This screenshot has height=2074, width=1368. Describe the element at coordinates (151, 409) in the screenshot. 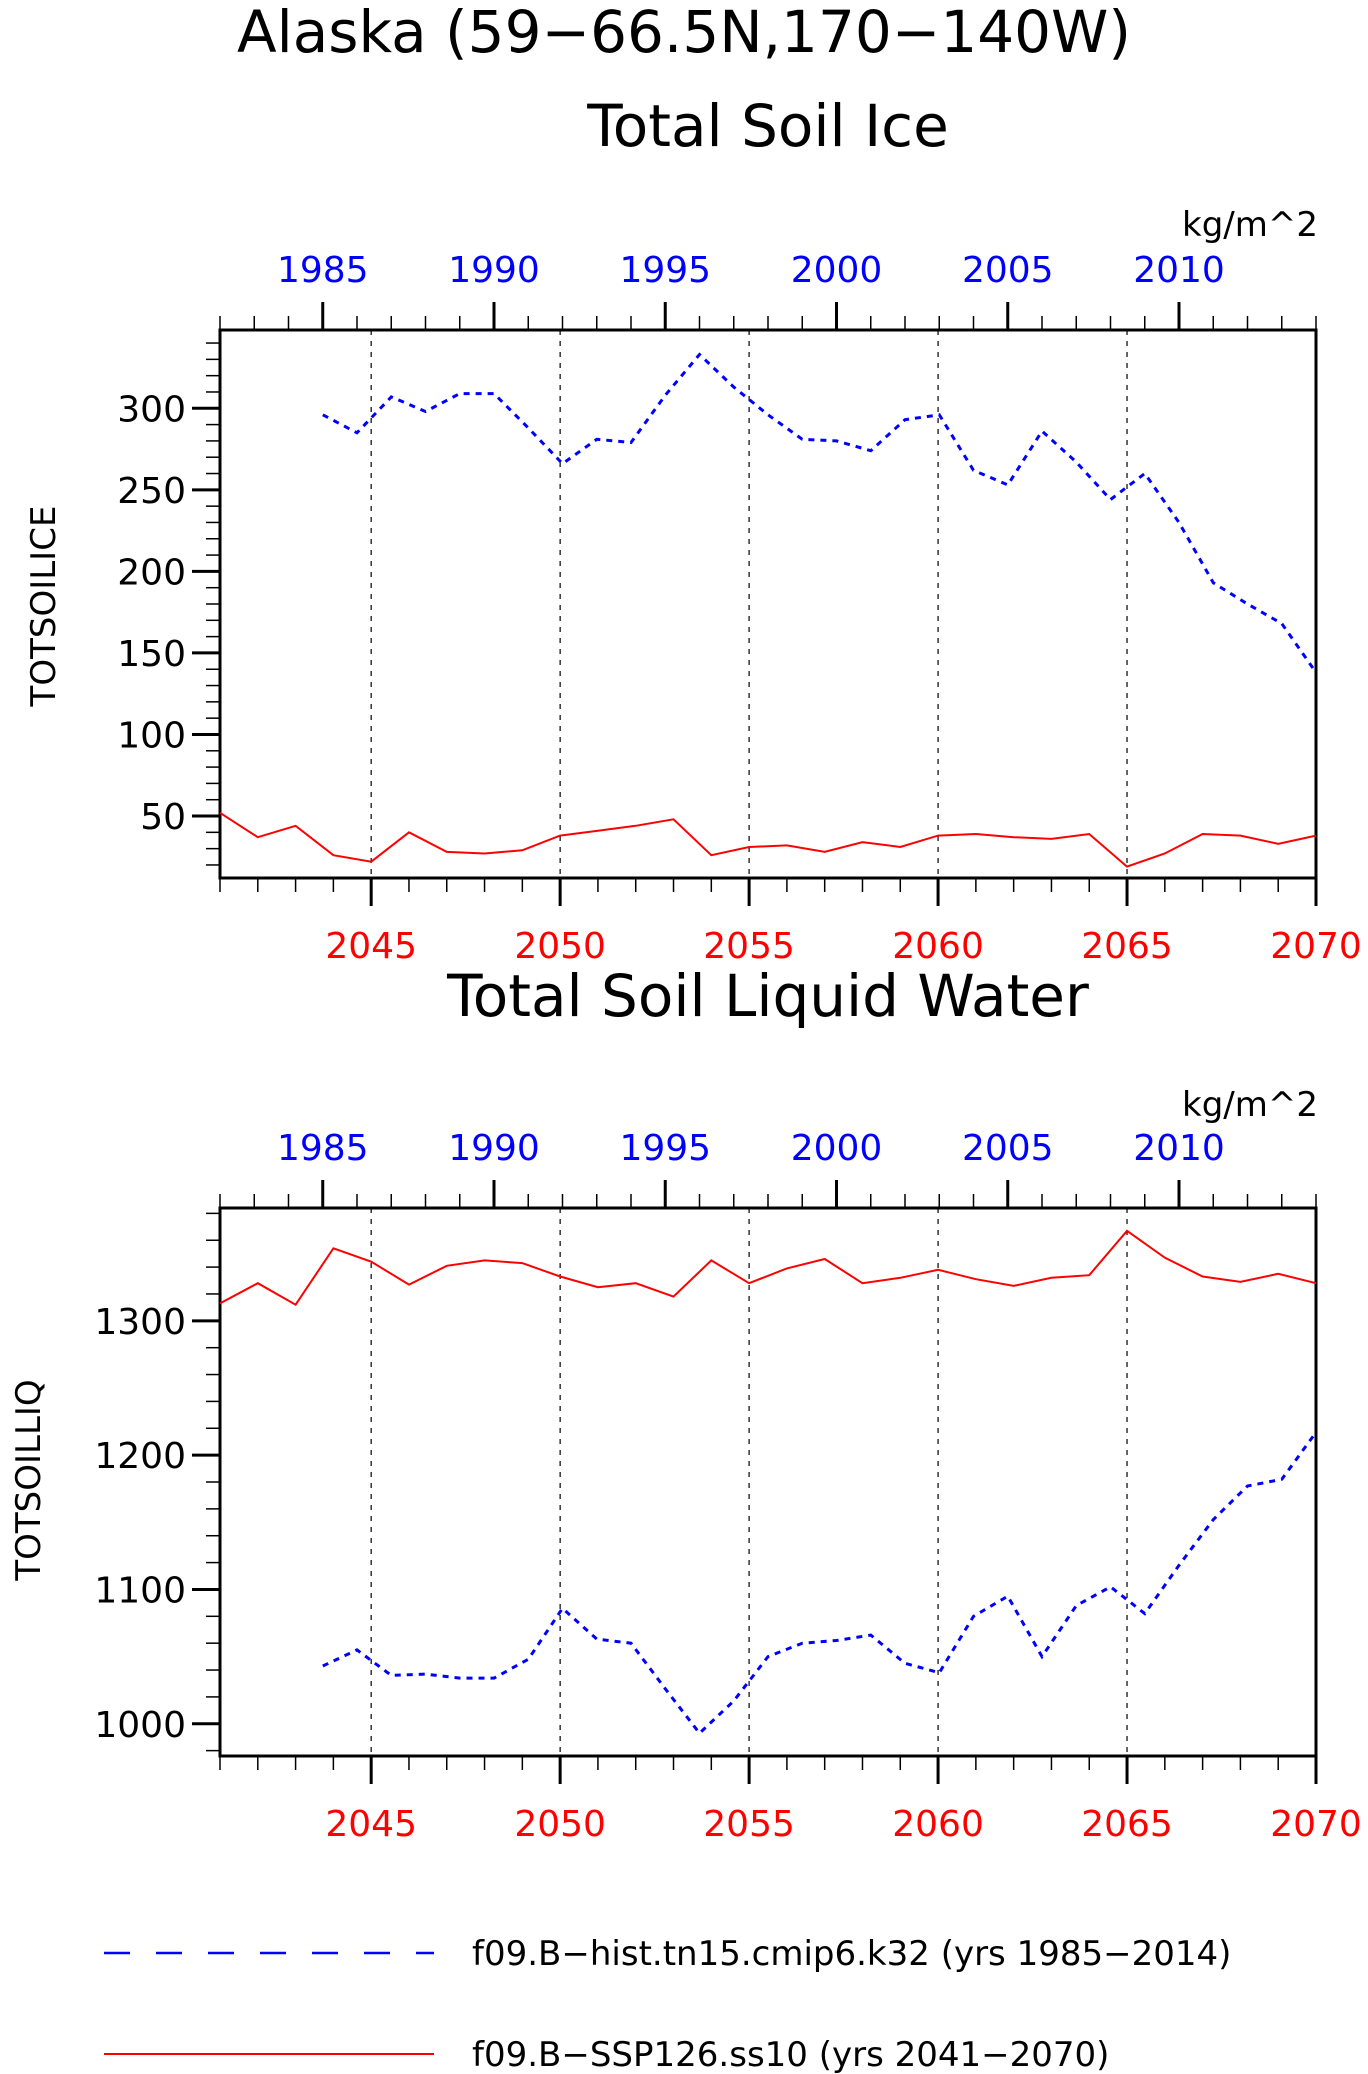

I see `y-tick-label: 300` at that location.